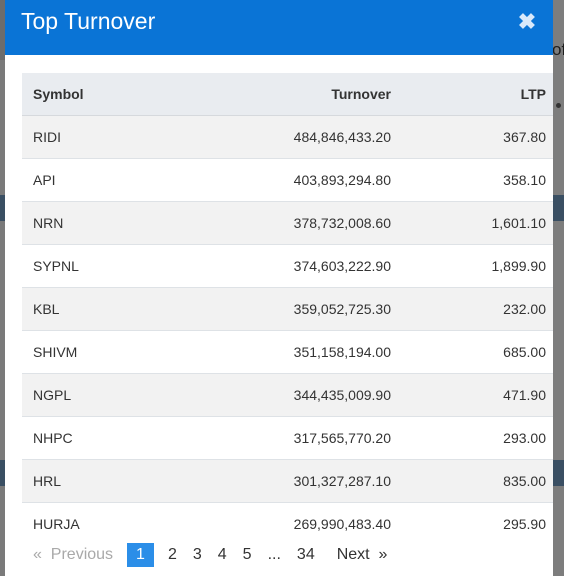 The height and width of the screenshot is (576, 564). What do you see at coordinates (472, 309) in the screenshot?
I see `cell-ltp: 232.00` at bounding box center [472, 309].